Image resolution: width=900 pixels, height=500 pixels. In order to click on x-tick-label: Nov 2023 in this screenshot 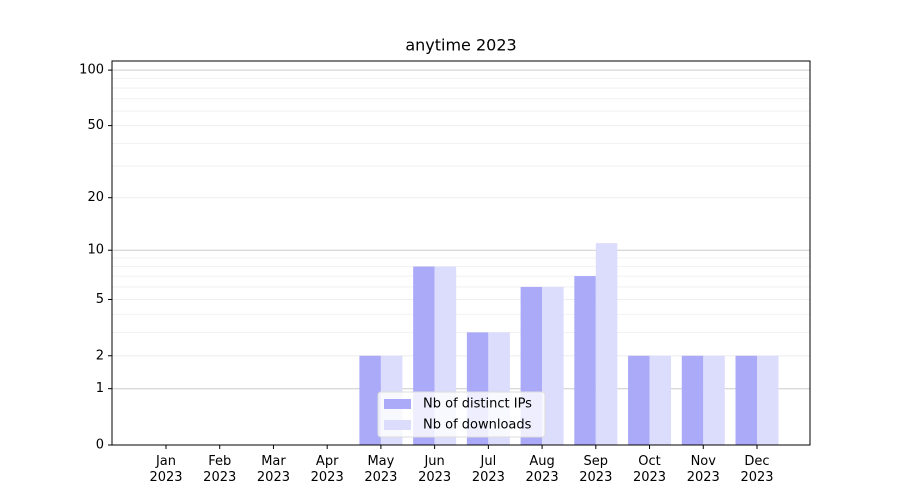, I will do `click(703, 469)`.